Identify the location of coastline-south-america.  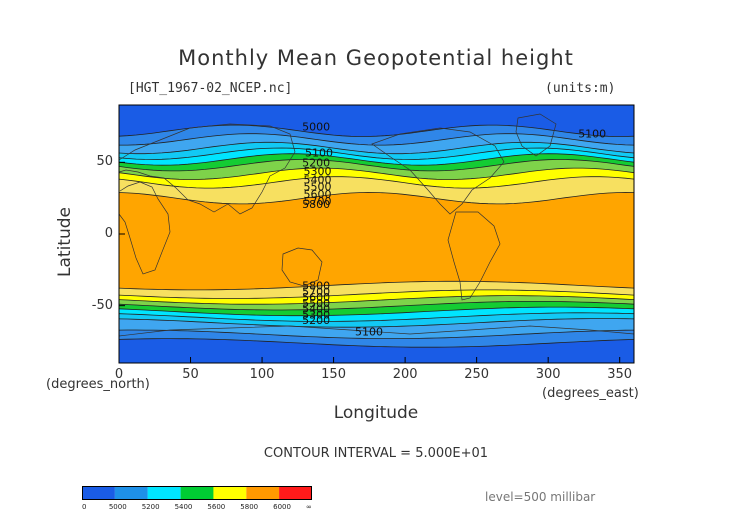
(474, 256).